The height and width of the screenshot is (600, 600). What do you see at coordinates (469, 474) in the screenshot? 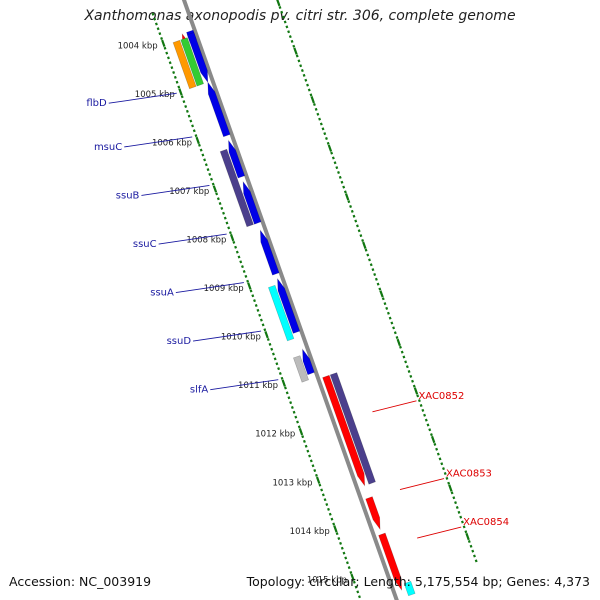
I see `gene-label: XAC0853` at bounding box center [469, 474].